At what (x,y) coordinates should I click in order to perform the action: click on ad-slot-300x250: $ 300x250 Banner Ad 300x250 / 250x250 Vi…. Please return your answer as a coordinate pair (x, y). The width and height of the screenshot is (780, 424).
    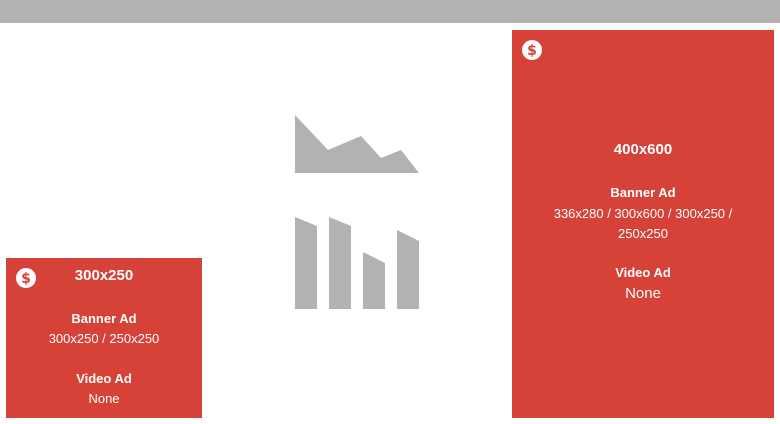
    Looking at the image, I should click on (104, 338).